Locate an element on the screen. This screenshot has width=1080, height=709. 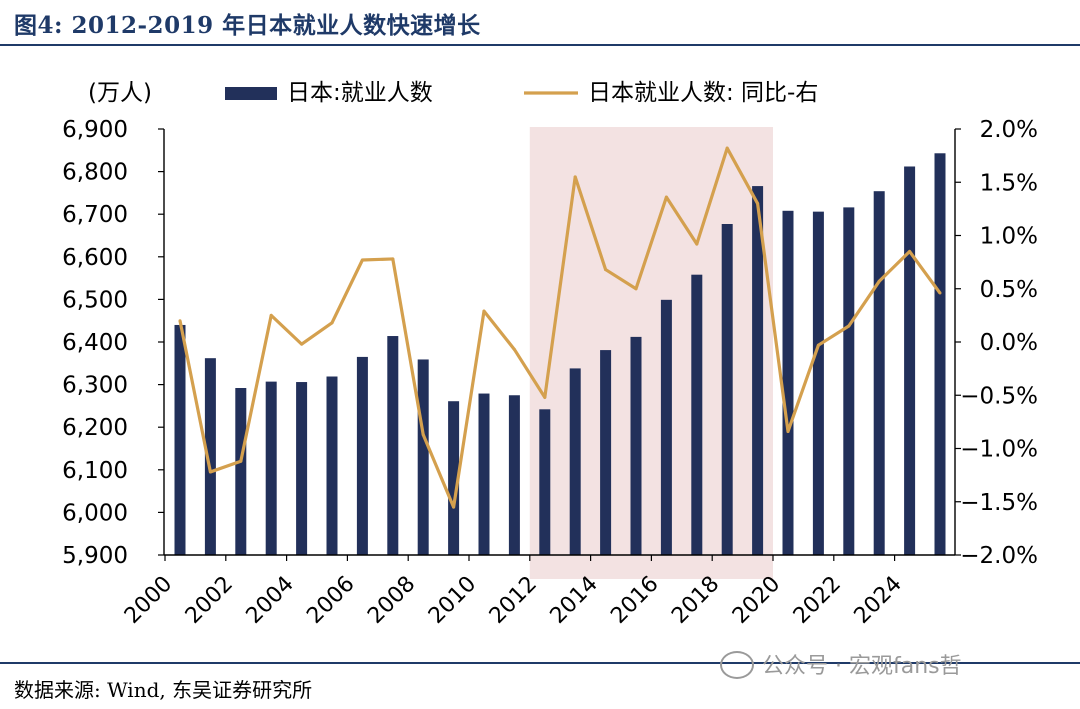
right-tick-label: 2.0% is located at coordinates (1009, 130).